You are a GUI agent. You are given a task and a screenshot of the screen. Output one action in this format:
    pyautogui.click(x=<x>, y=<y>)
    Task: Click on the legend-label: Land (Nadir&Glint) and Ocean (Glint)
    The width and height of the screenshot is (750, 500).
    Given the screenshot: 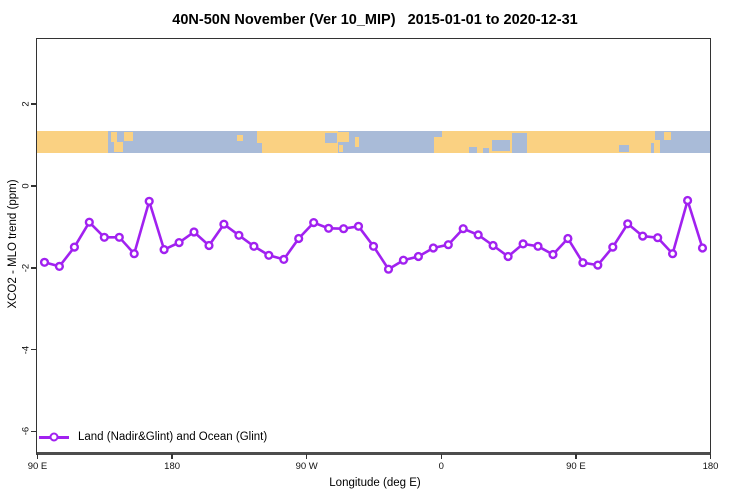 What is the action you would take?
    pyautogui.click(x=173, y=437)
    